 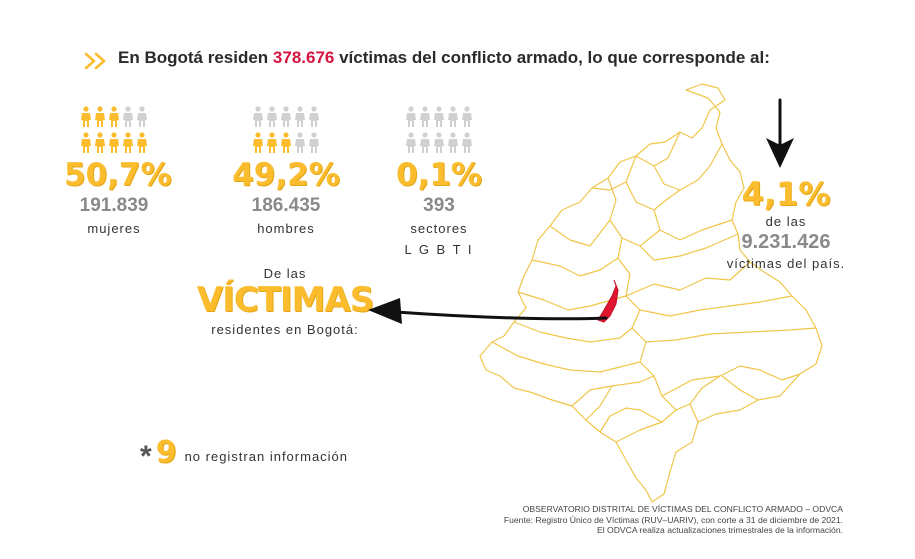 I want to click on victimas-title: VÍCTIMAS, so click(x=285, y=300).